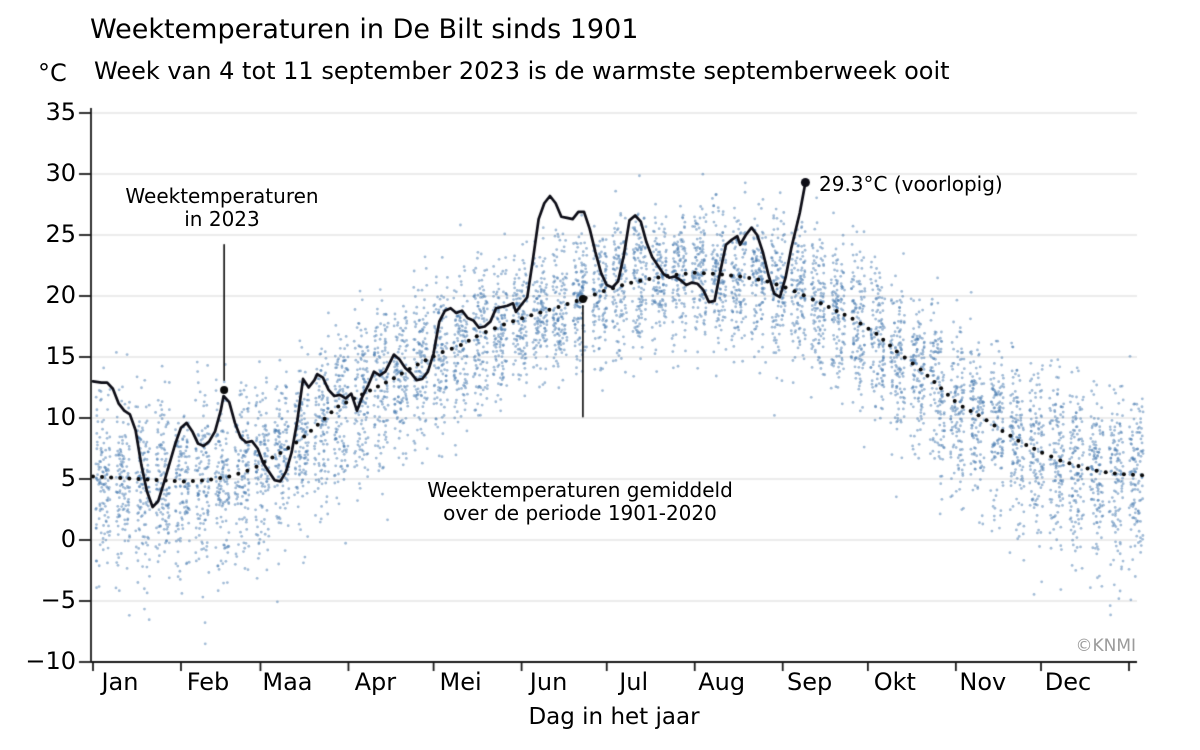 The width and height of the screenshot is (1200, 750). Describe the element at coordinates (810, 682) in the screenshot. I see `x-tick-label: Sep` at that location.